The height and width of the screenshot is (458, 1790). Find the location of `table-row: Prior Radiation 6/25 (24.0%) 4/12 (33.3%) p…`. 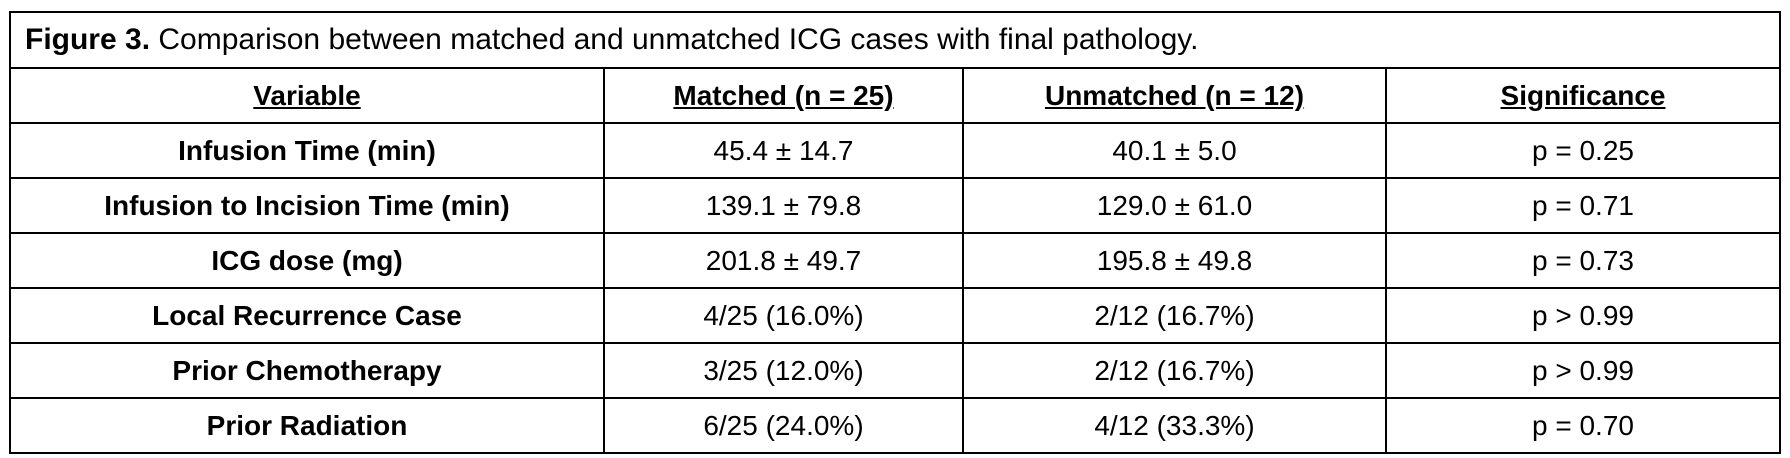

table-row: Prior Radiation 6/25 (24.0%) 4/12 (33.3%) p… is located at coordinates (895, 424).